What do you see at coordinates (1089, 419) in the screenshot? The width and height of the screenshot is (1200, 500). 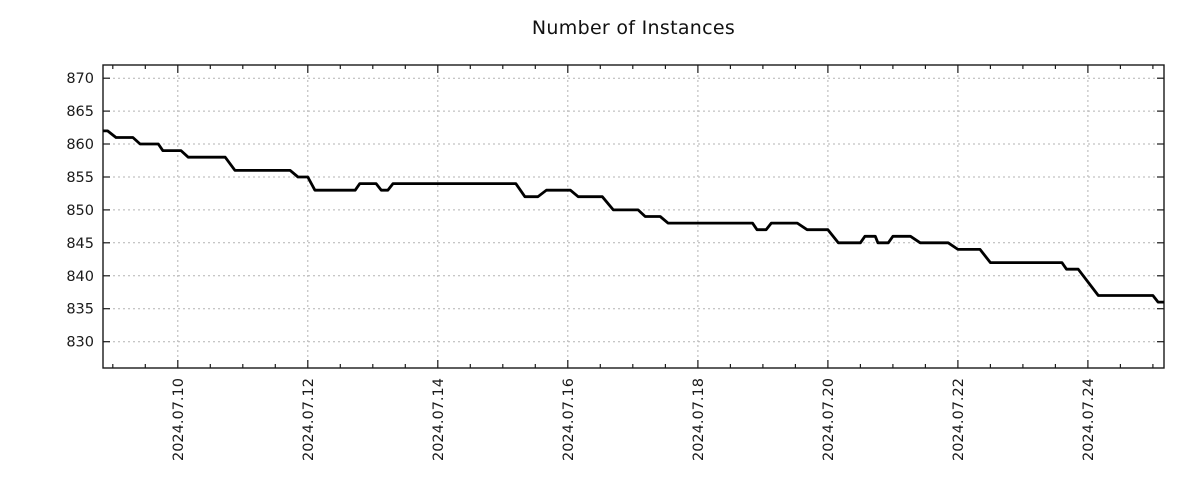 I see `svg-text: 2024.07.24` at bounding box center [1089, 419].